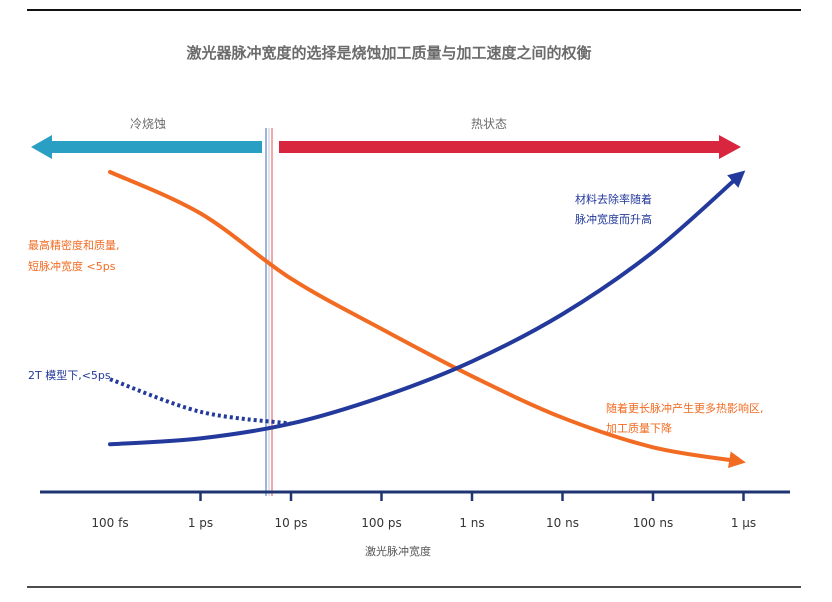 The height and width of the screenshot is (602, 832). I want to click on thermal-region-arrow, so click(510, 147).